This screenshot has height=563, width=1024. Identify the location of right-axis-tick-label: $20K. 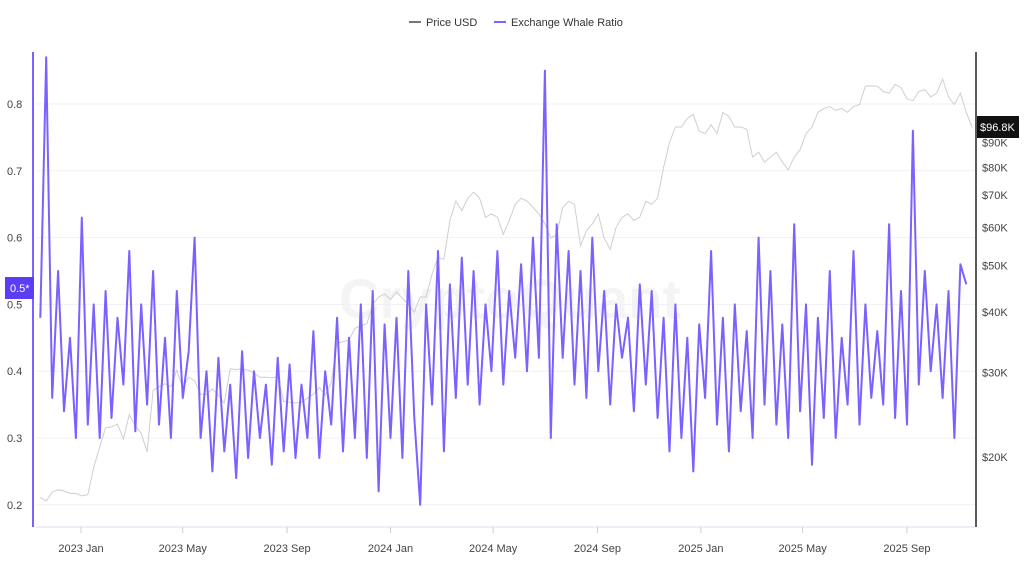
(995, 458).